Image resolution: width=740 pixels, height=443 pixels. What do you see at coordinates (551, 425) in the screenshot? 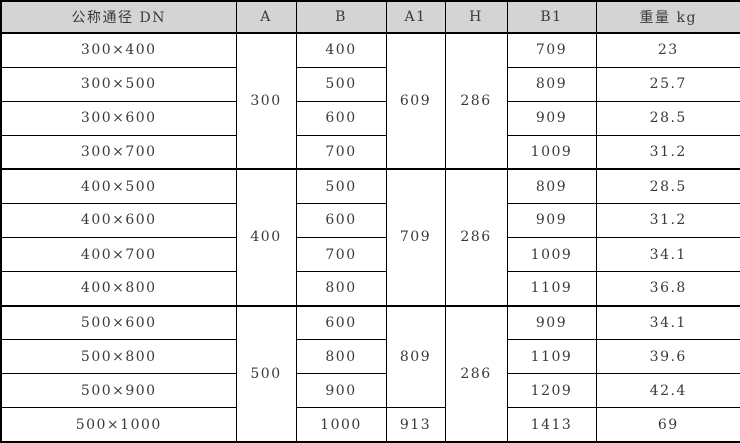
I see `table-cell: 1413` at bounding box center [551, 425].